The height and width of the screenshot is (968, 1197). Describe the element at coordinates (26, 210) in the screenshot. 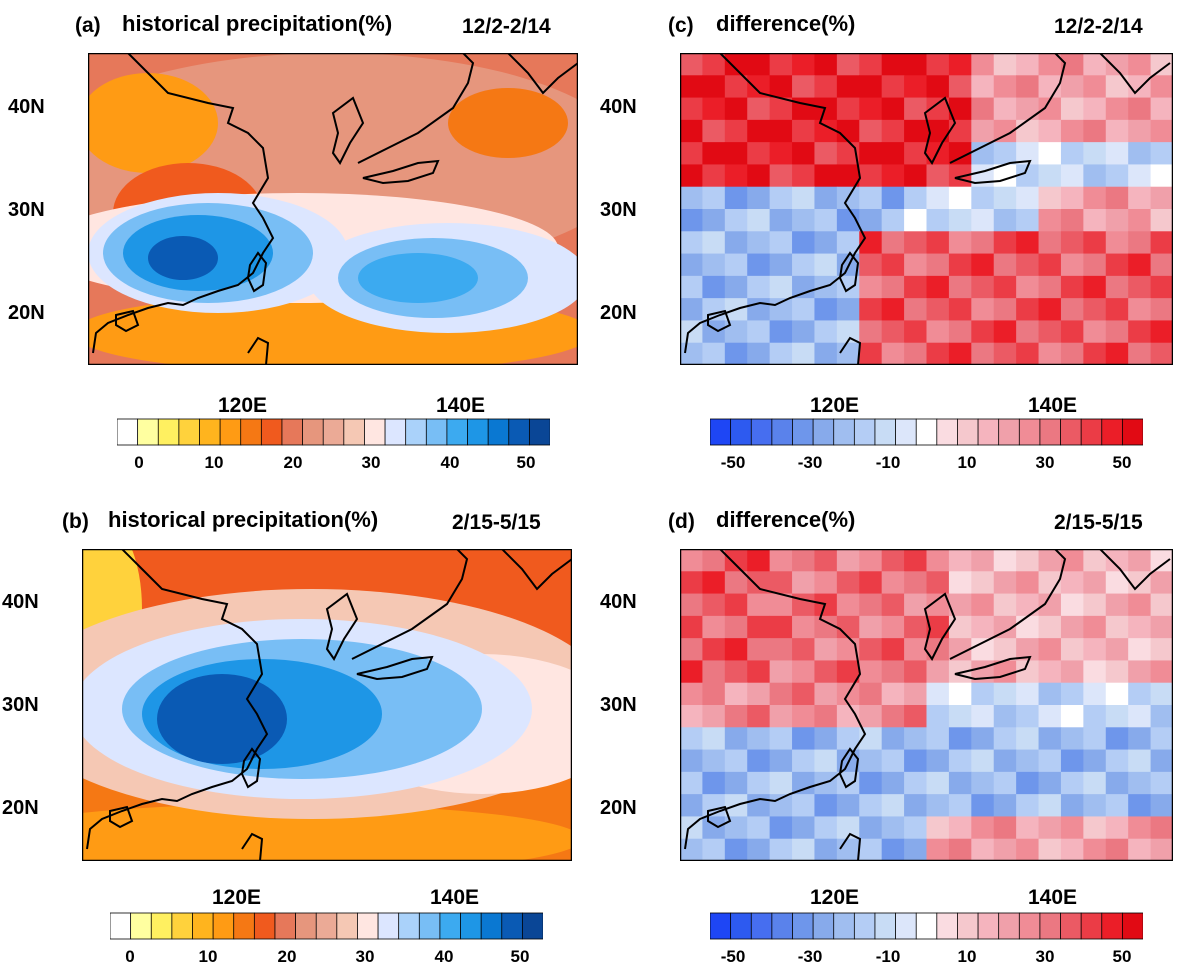

I see `lat-label: 30N` at that location.